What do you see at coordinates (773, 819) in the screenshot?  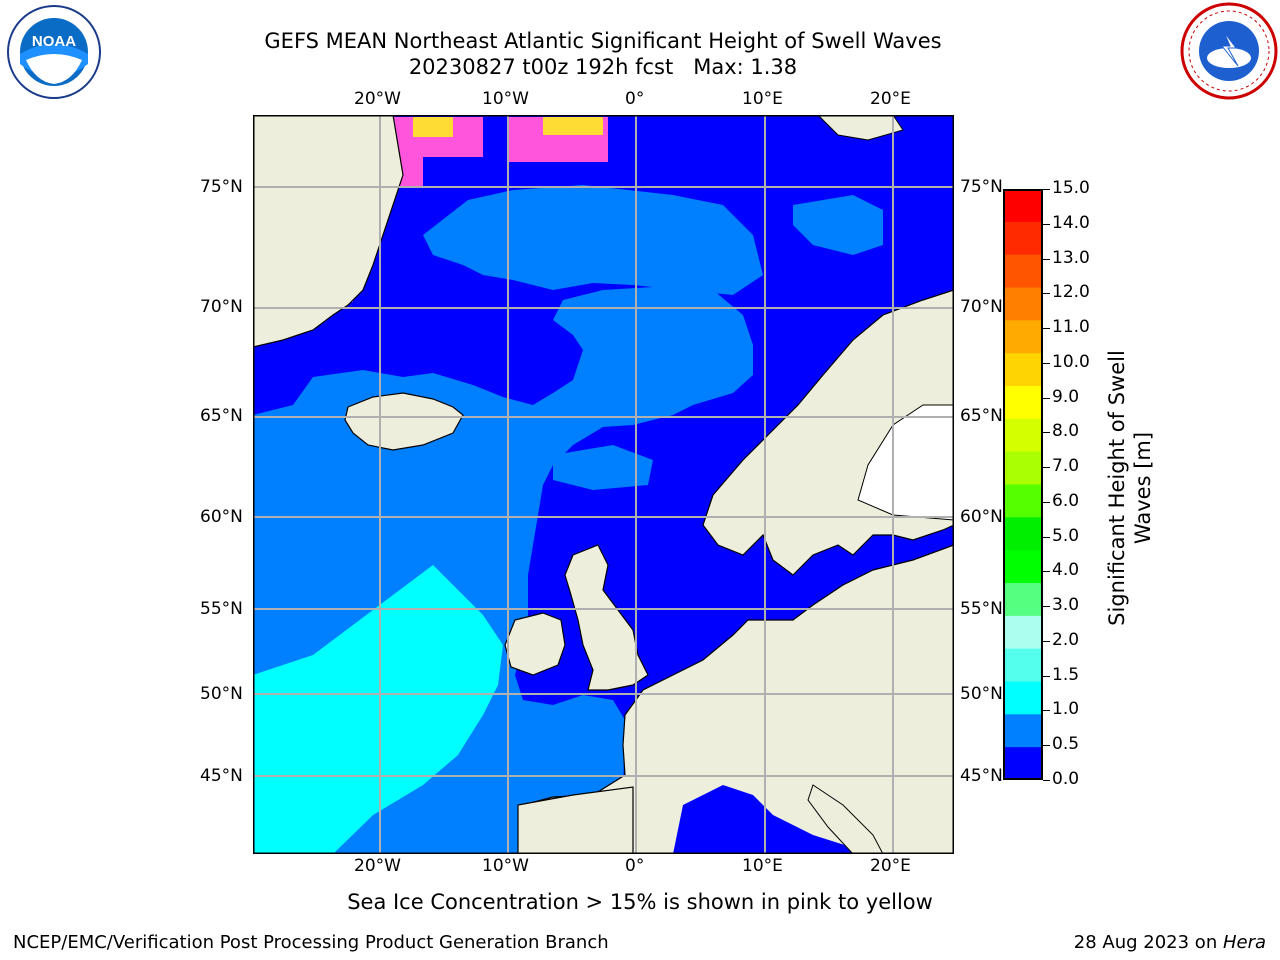 I see `sea-mediterranean` at bounding box center [773, 819].